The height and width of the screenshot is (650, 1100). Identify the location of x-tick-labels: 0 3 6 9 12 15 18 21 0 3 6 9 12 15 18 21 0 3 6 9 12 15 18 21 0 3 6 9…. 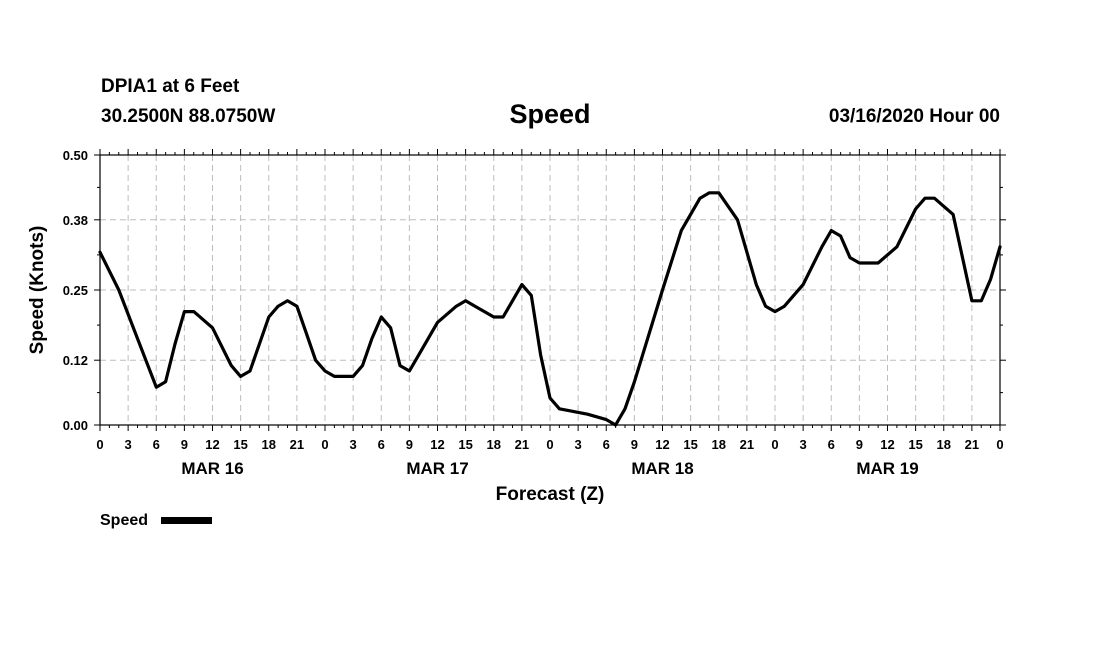
(549, 444).